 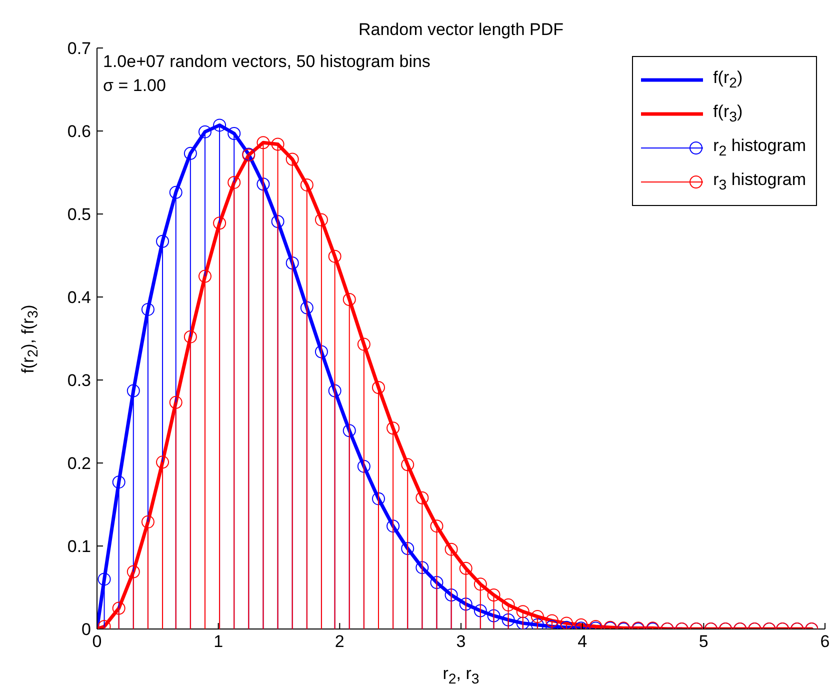 I want to click on y-tick-label: 0.2, so click(x=79, y=464).